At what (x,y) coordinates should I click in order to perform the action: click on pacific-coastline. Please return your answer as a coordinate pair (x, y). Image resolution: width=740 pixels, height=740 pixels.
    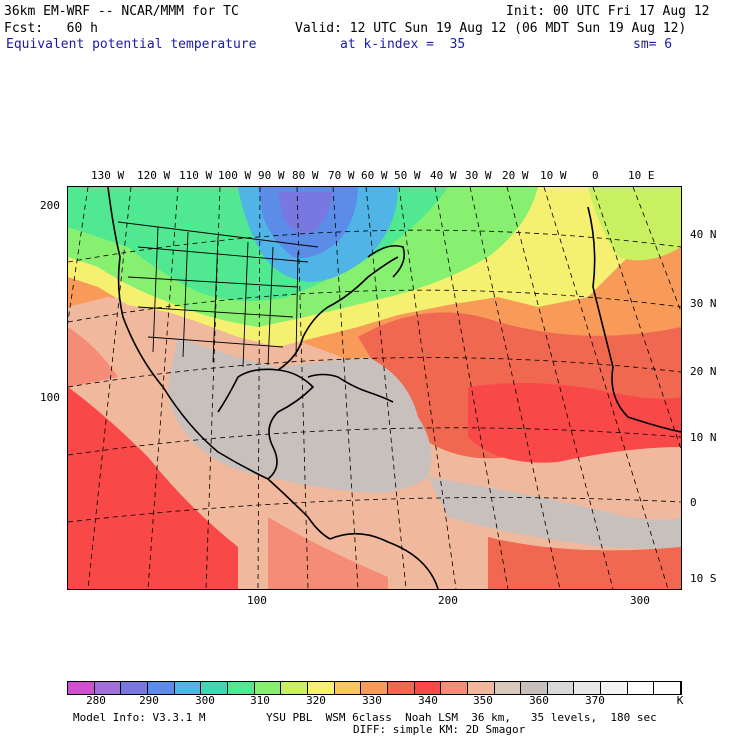
    Looking at the image, I should click on (219, 363).